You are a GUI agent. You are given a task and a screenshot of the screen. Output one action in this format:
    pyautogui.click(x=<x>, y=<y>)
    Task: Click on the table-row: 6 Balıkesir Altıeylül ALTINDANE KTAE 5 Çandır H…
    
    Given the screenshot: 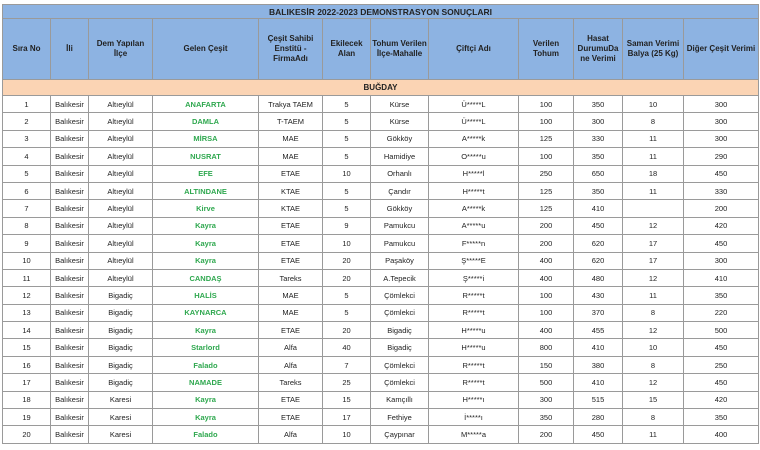 What is the action you would take?
    pyautogui.click(x=380, y=191)
    